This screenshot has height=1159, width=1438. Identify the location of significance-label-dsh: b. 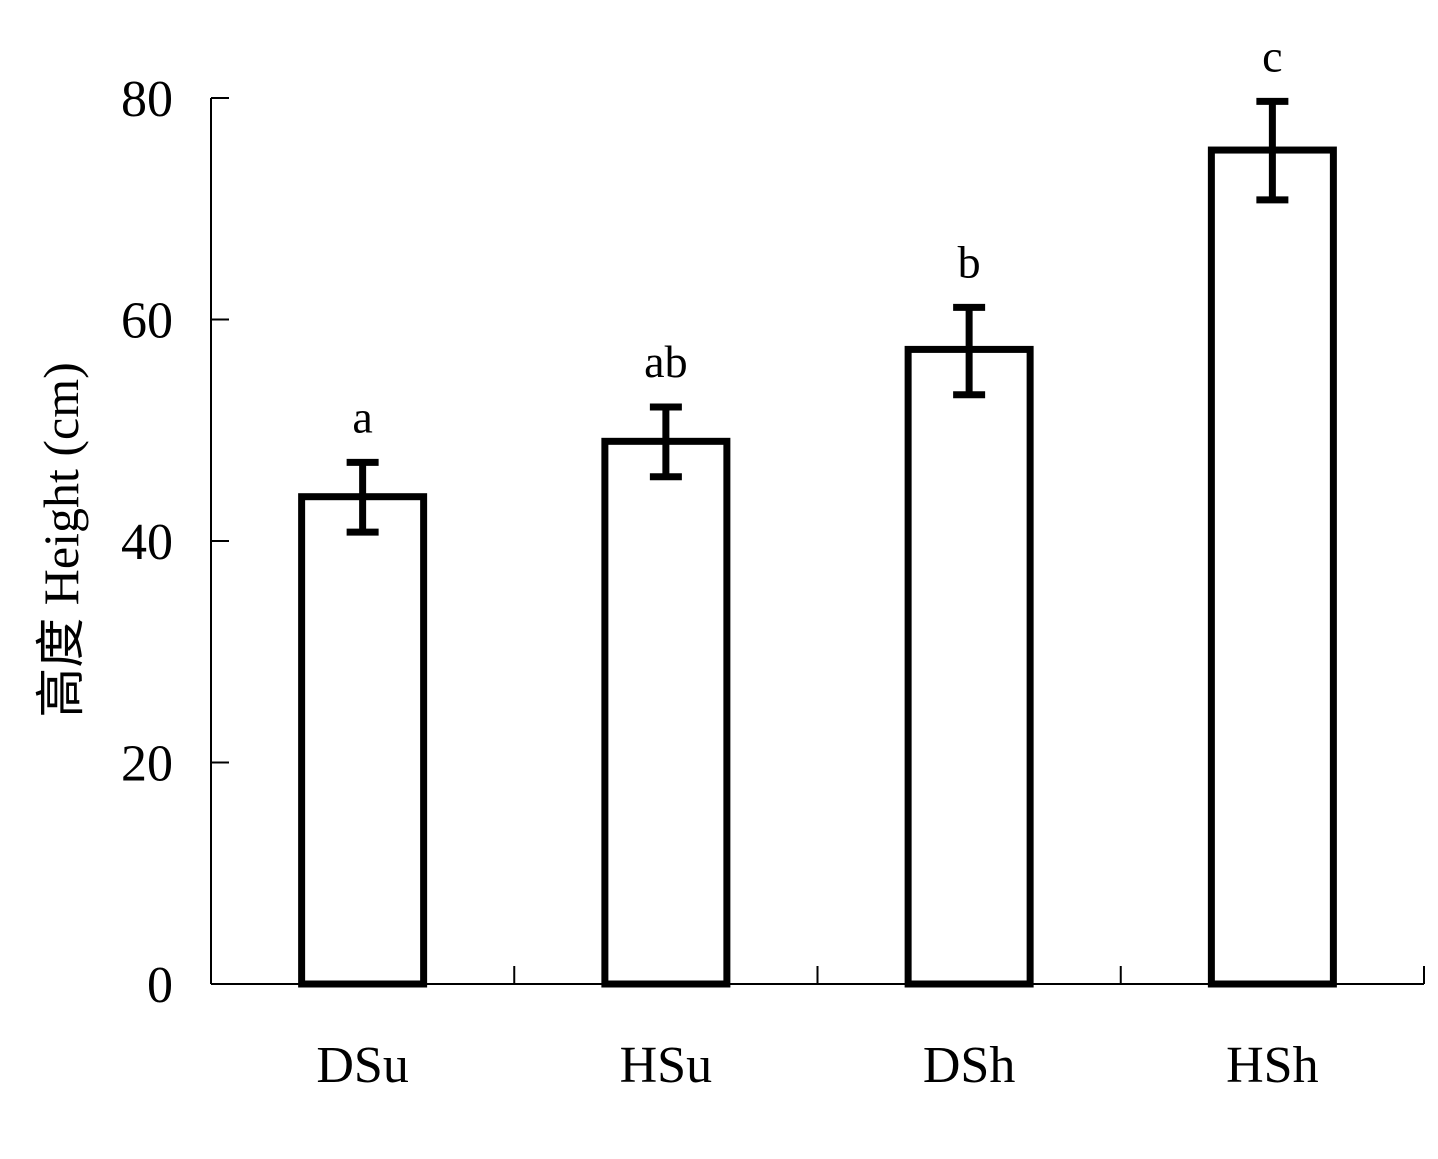
(969, 261).